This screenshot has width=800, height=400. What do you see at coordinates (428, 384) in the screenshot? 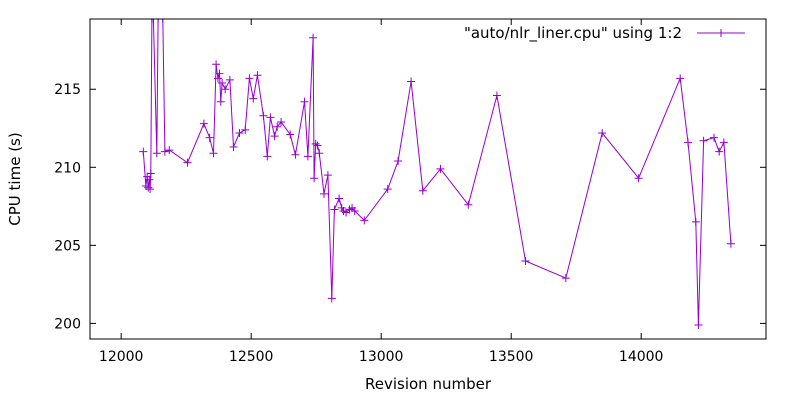
I see `x-axis-label: Revision number` at bounding box center [428, 384].